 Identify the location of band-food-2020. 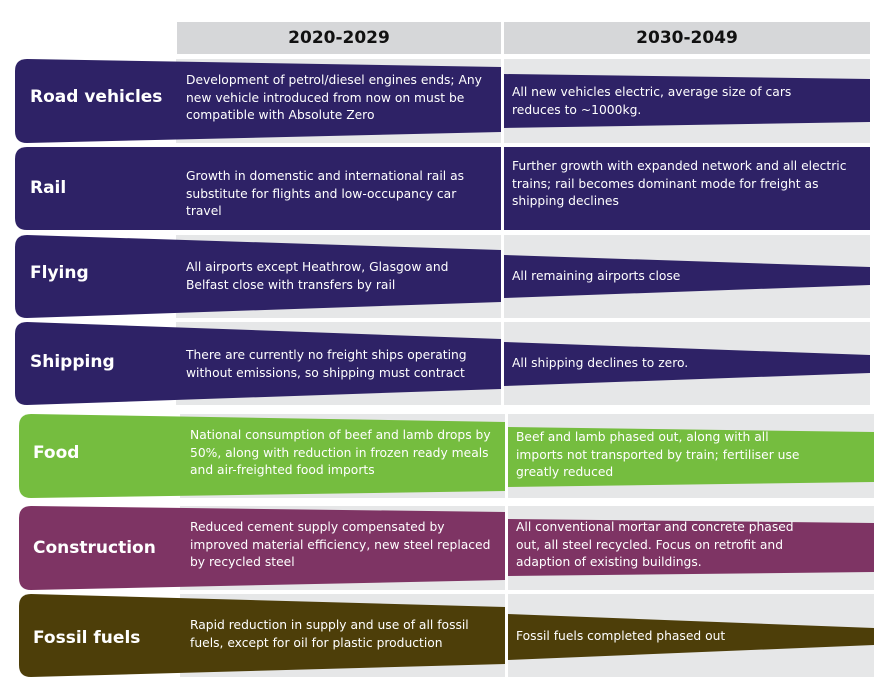
(262, 456).